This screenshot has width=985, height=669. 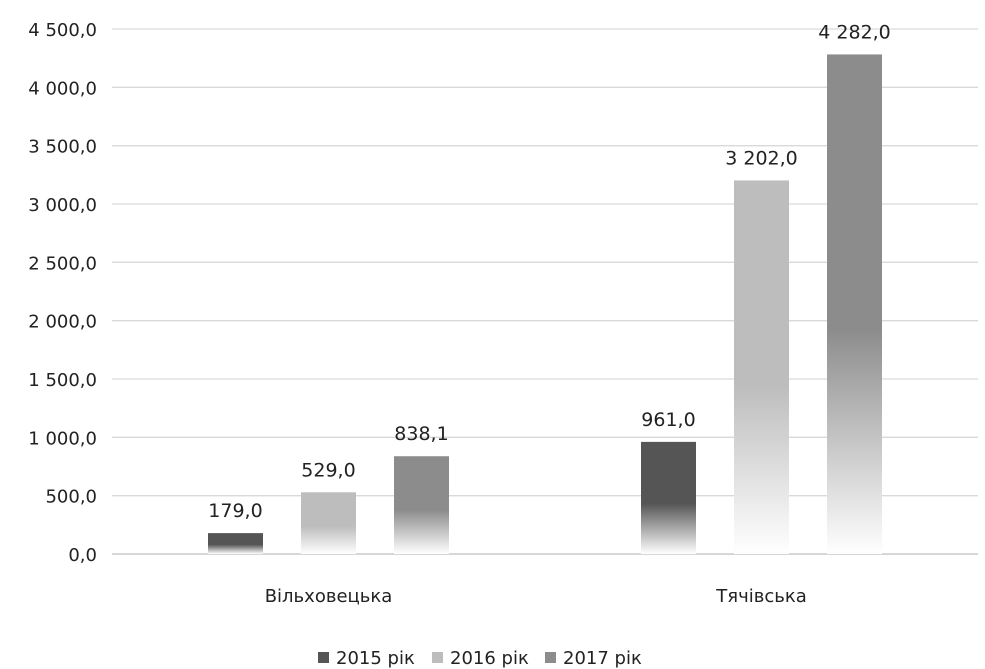 I want to click on category-label: Тячівська, so click(x=760, y=596).